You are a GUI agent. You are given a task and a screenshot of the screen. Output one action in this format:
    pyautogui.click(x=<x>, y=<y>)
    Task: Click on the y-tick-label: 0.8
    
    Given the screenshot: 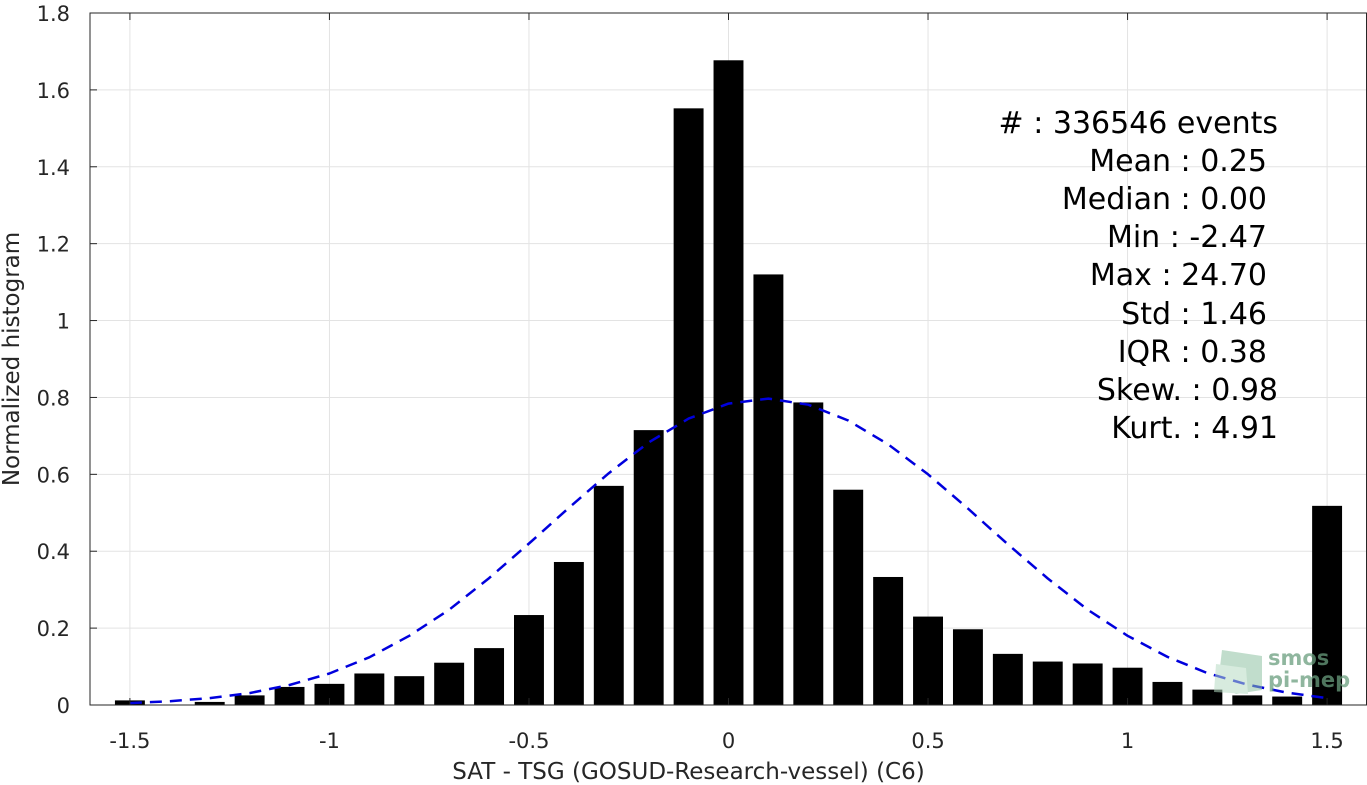 What is the action you would take?
    pyautogui.click(x=53, y=398)
    